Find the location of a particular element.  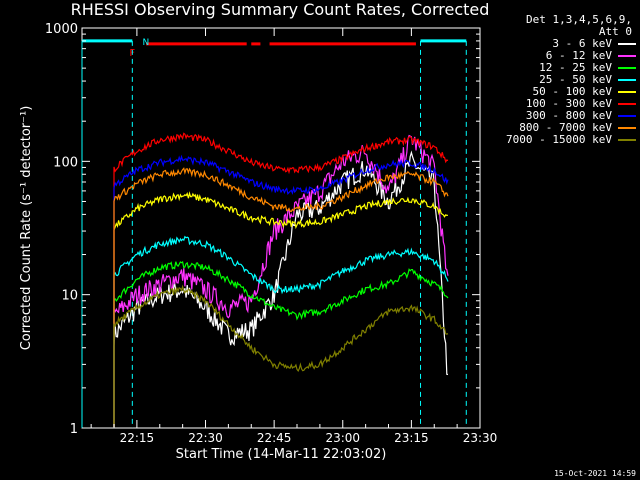

x-axis-label: Start Time (14-Mar-11 22:03:02) is located at coordinates (281, 454).